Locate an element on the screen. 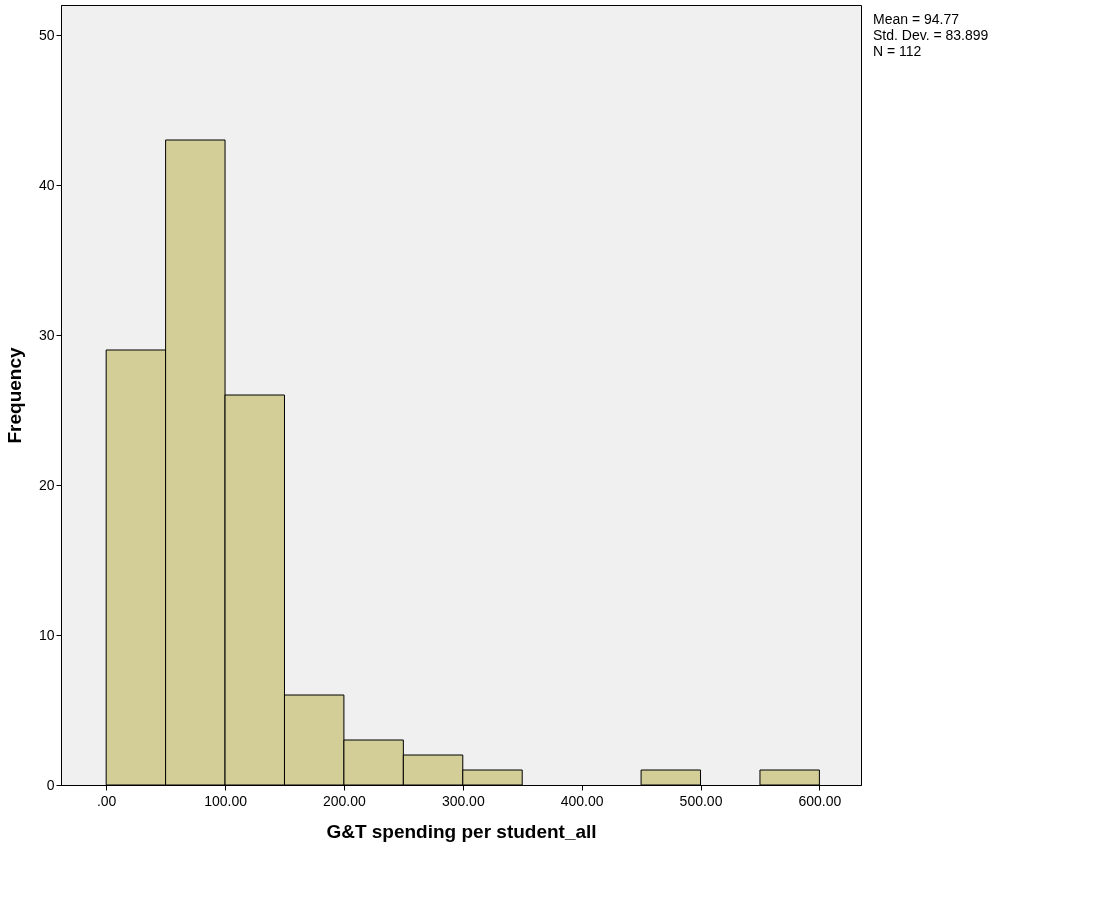 Image resolution: width=1104 pixels, height=903 pixels. text: N = 112 is located at coordinates (897, 51).